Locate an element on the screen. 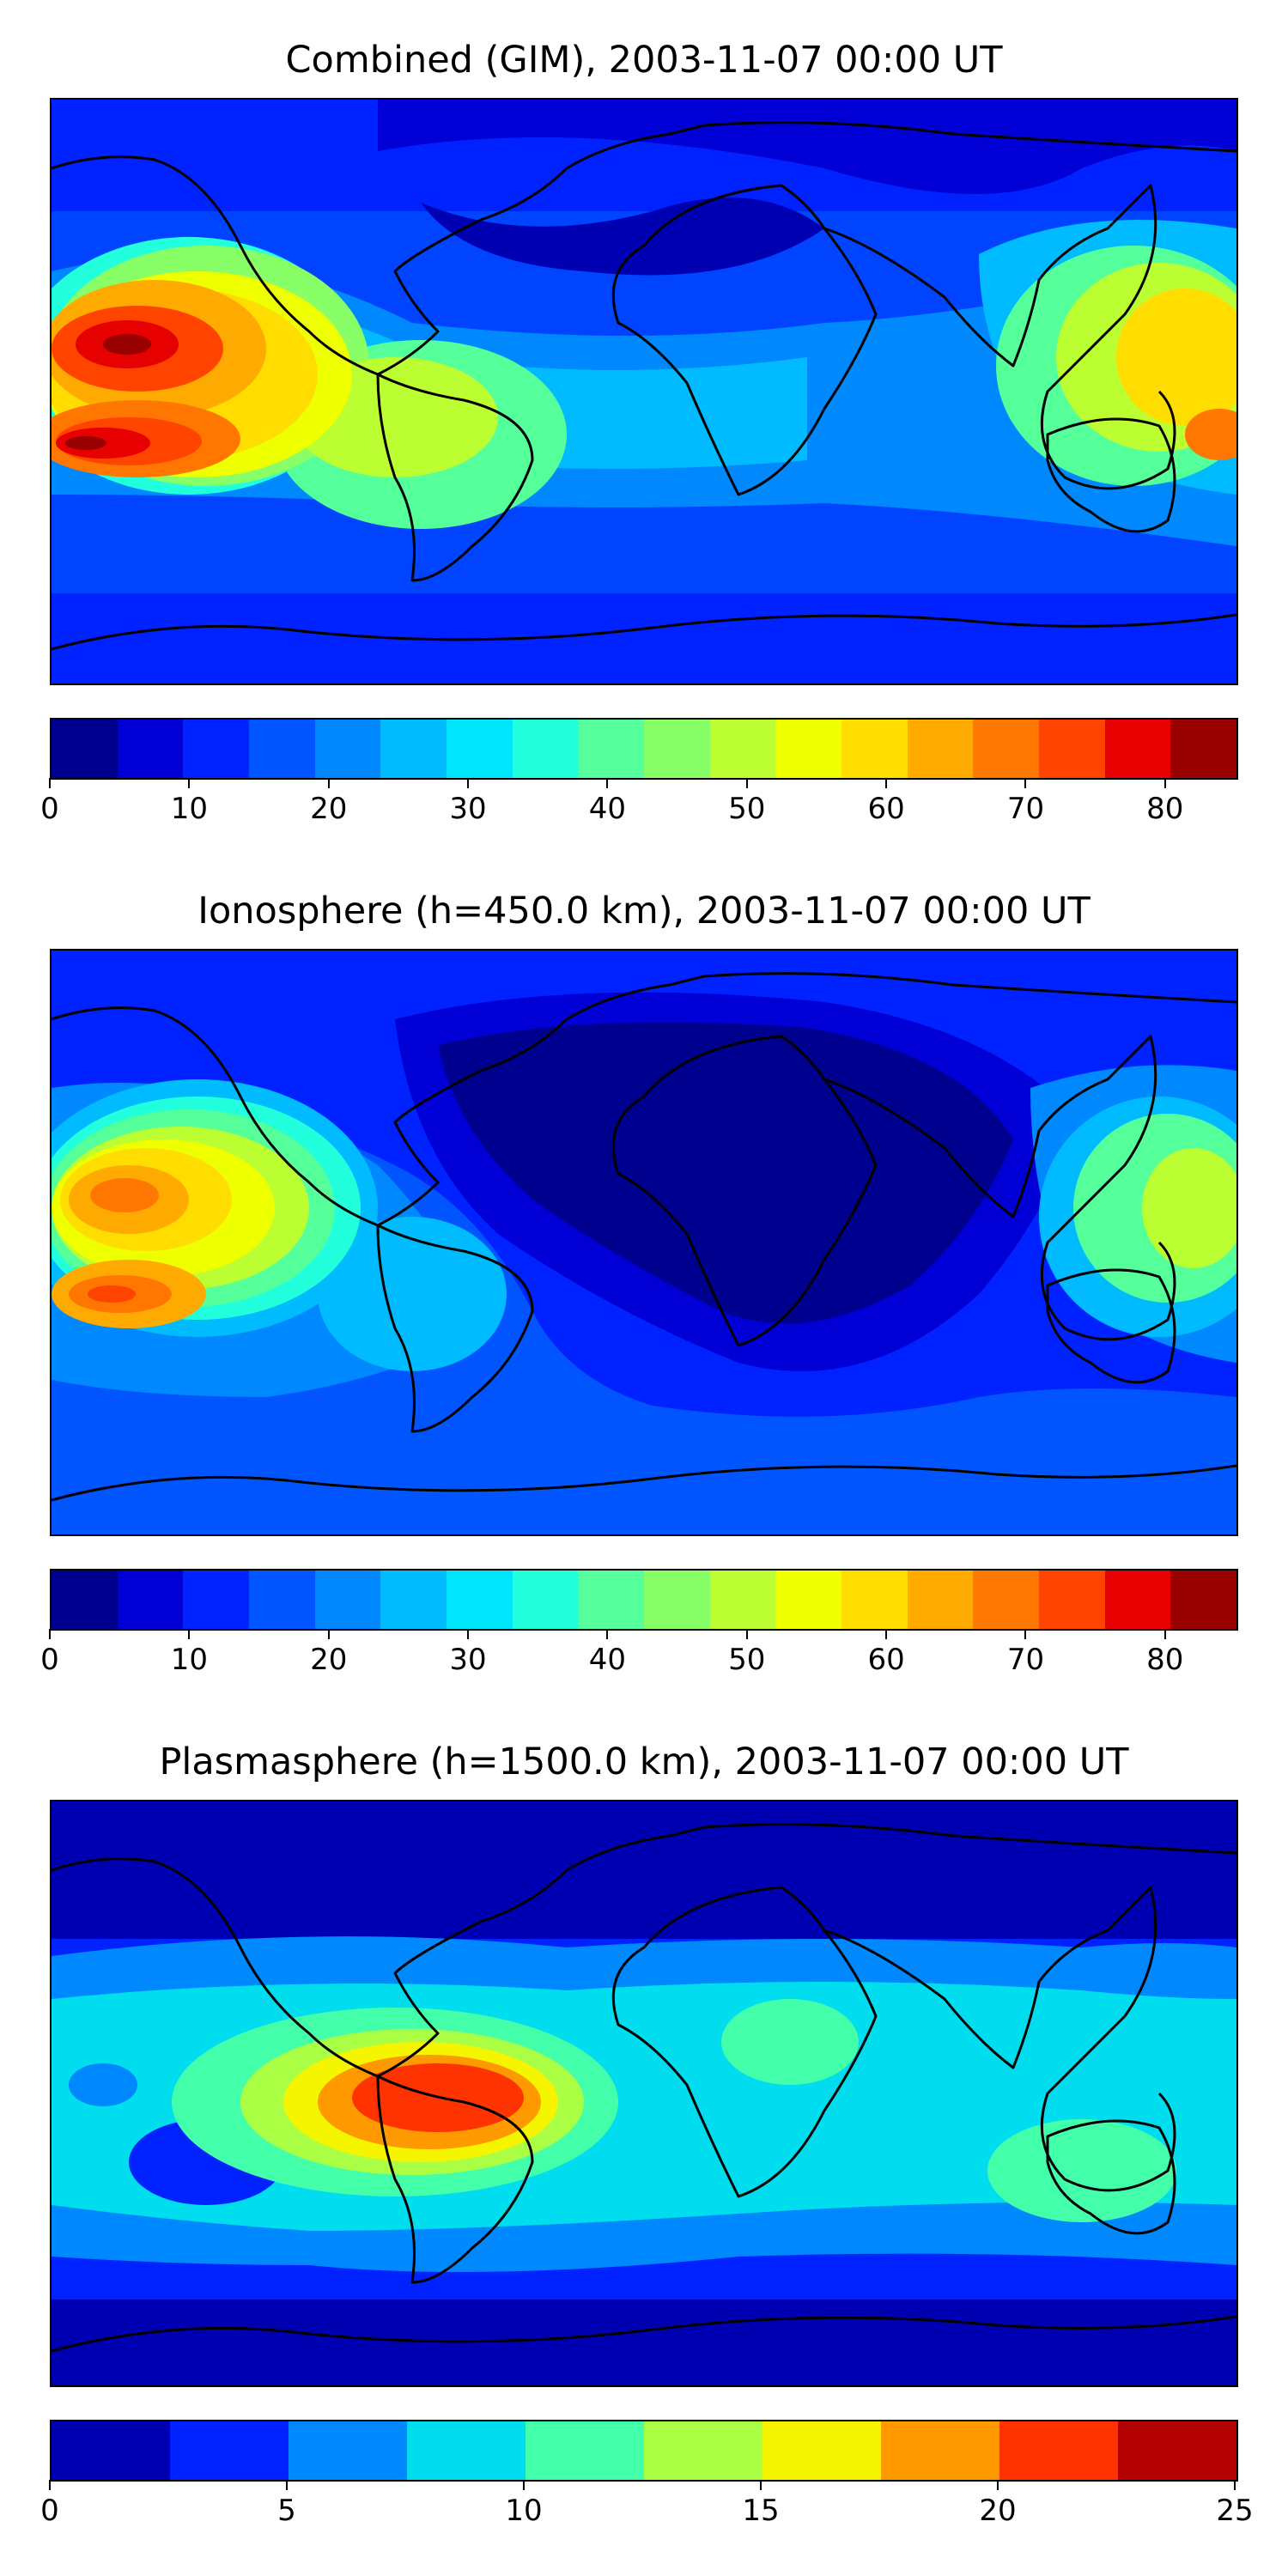 This screenshot has height=2576, width=1288. colorbar-ticks-combined: 0 10 20 30 40 50 60 70 80 is located at coordinates (638, 803).